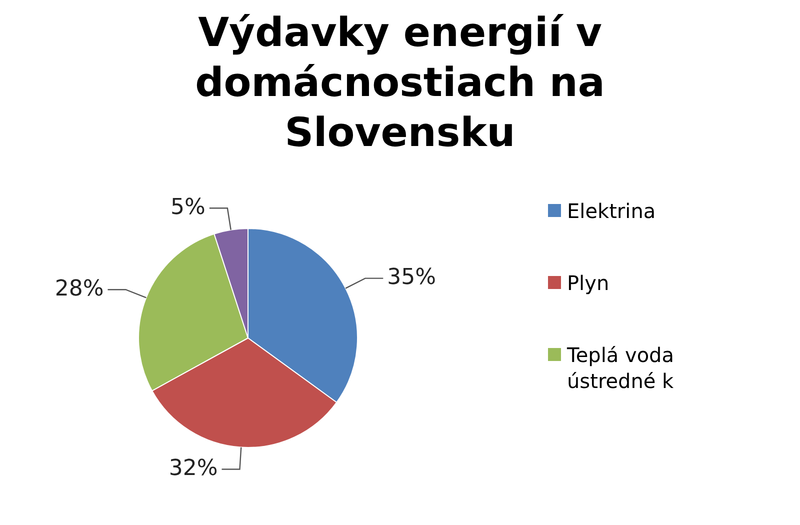 This screenshot has height=525, width=800. I want to click on chart-title: Výdavky energií v domácnostiach na Slovensku, so click(400, 83).